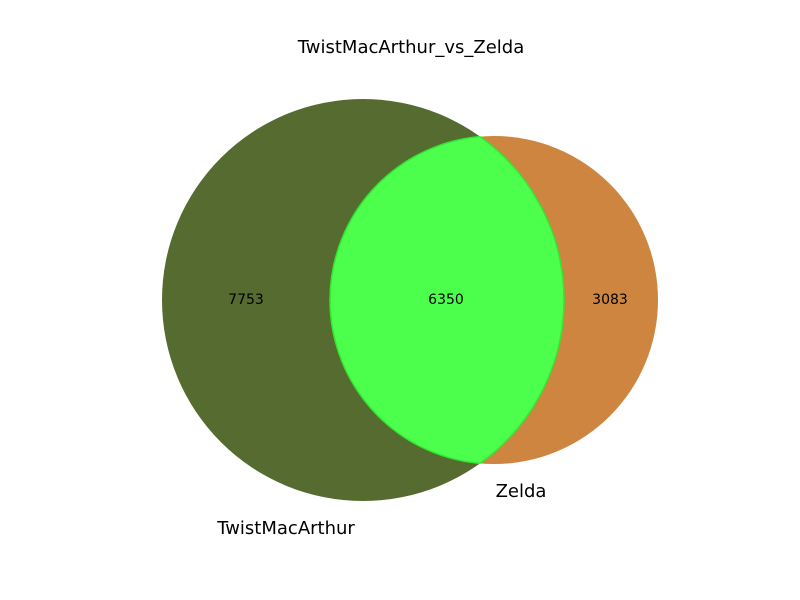 This screenshot has width=800, height=600. What do you see at coordinates (411, 47) in the screenshot?
I see `diagram-title: TwistMacArthur_vs_Zelda` at bounding box center [411, 47].